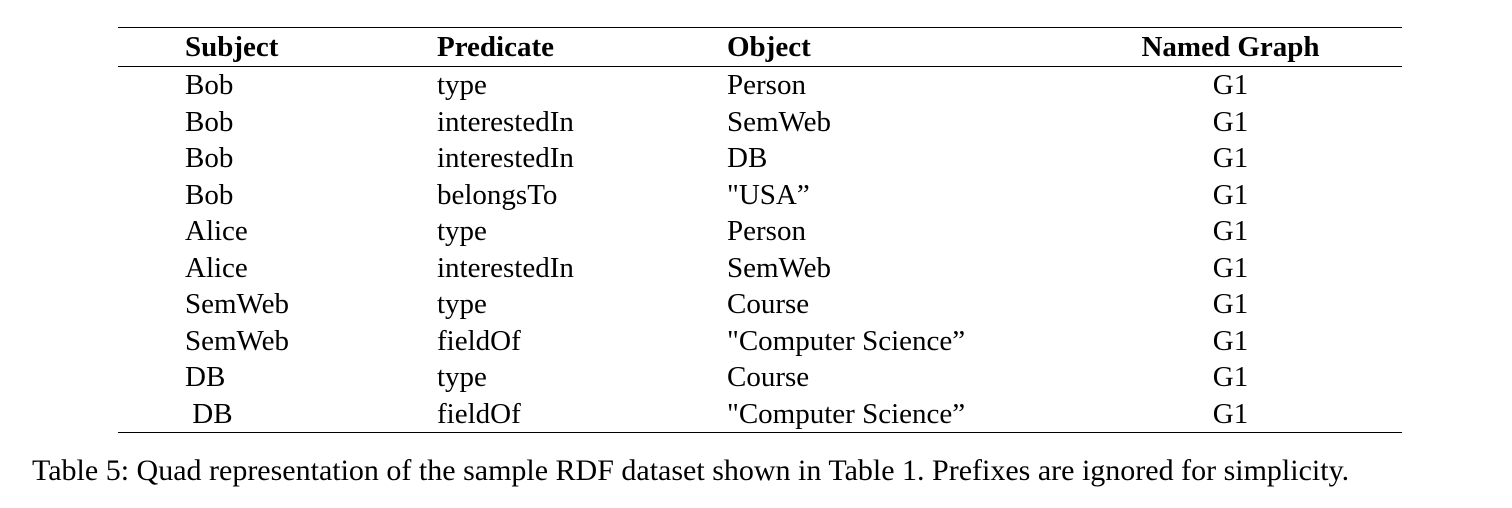  I want to click on header-predicate: Predicate, so click(496, 47).